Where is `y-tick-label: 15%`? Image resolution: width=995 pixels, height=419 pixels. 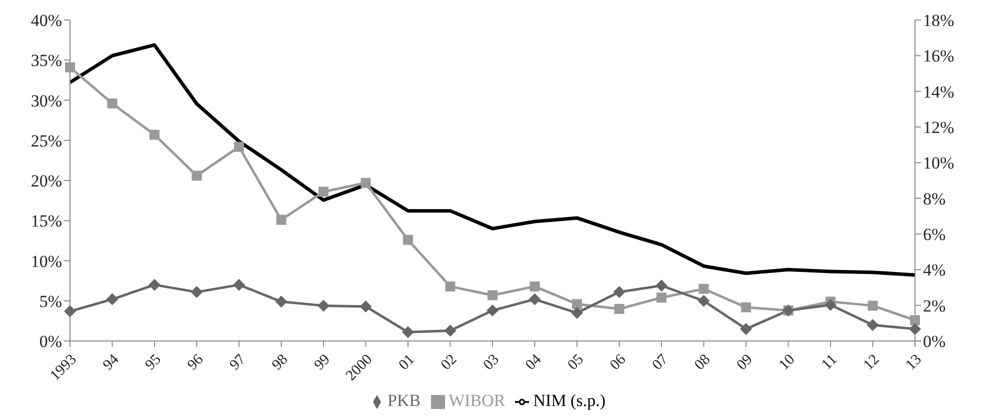
y-tick-label: 15% is located at coordinates (46, 221).